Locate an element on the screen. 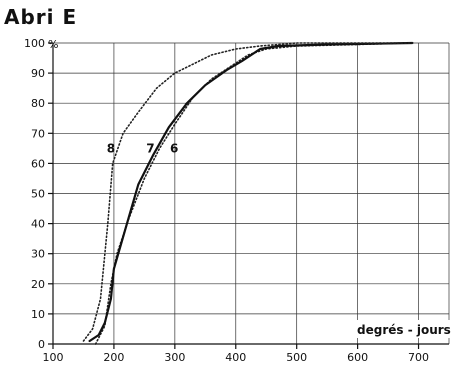 The width and height of the screenshot is (451, 371). y-tick-label: 100 is located at coordinates (34, 43).